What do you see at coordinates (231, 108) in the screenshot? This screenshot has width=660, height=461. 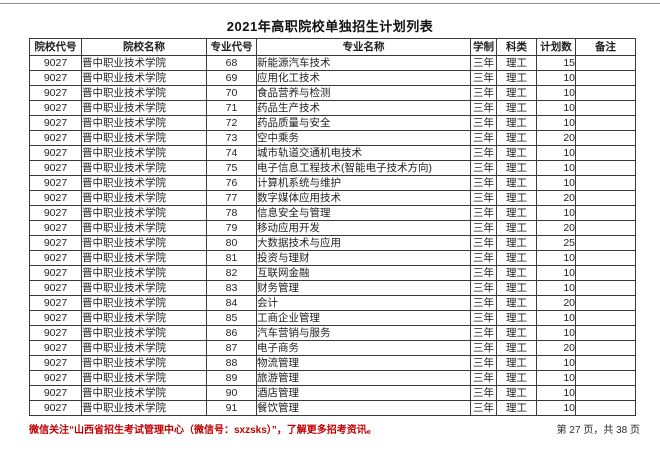 I see `cell-major-code: 71` at bounding box center [231, 108].